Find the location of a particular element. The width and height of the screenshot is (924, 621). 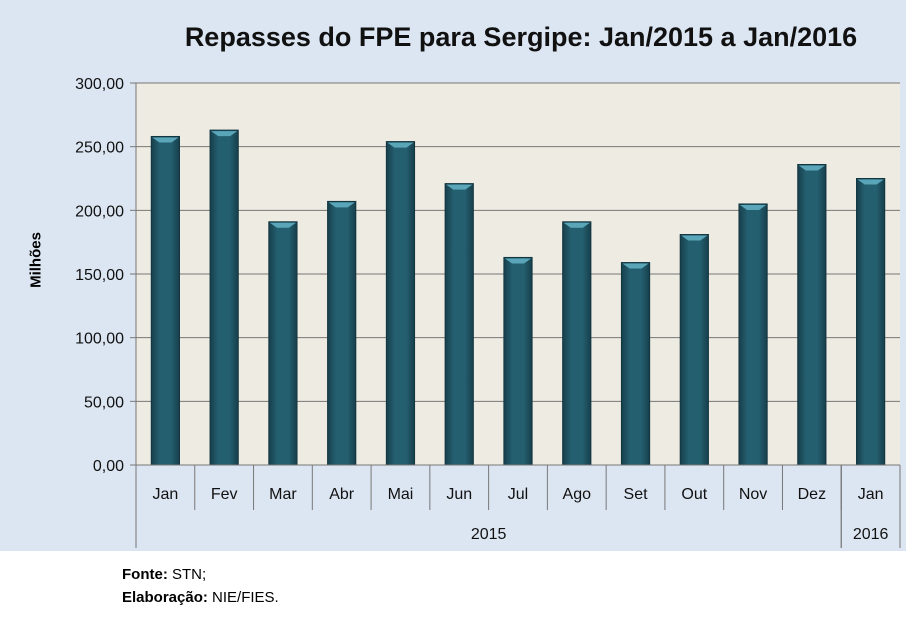

x-tick-label: Jun is located at coordinates (459, 494).